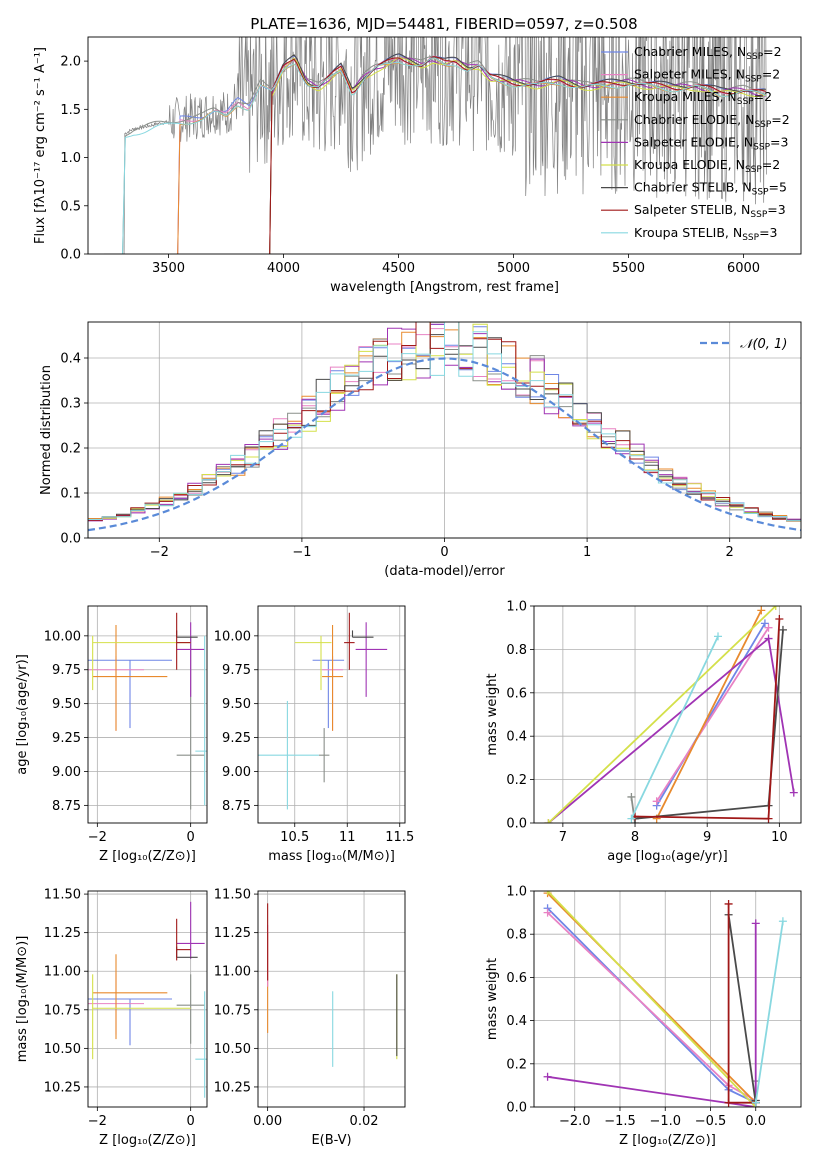  Describe the element at coordinates (364, 1121) in the screenshot. I see `x-tick-label: 0.02` at that location.